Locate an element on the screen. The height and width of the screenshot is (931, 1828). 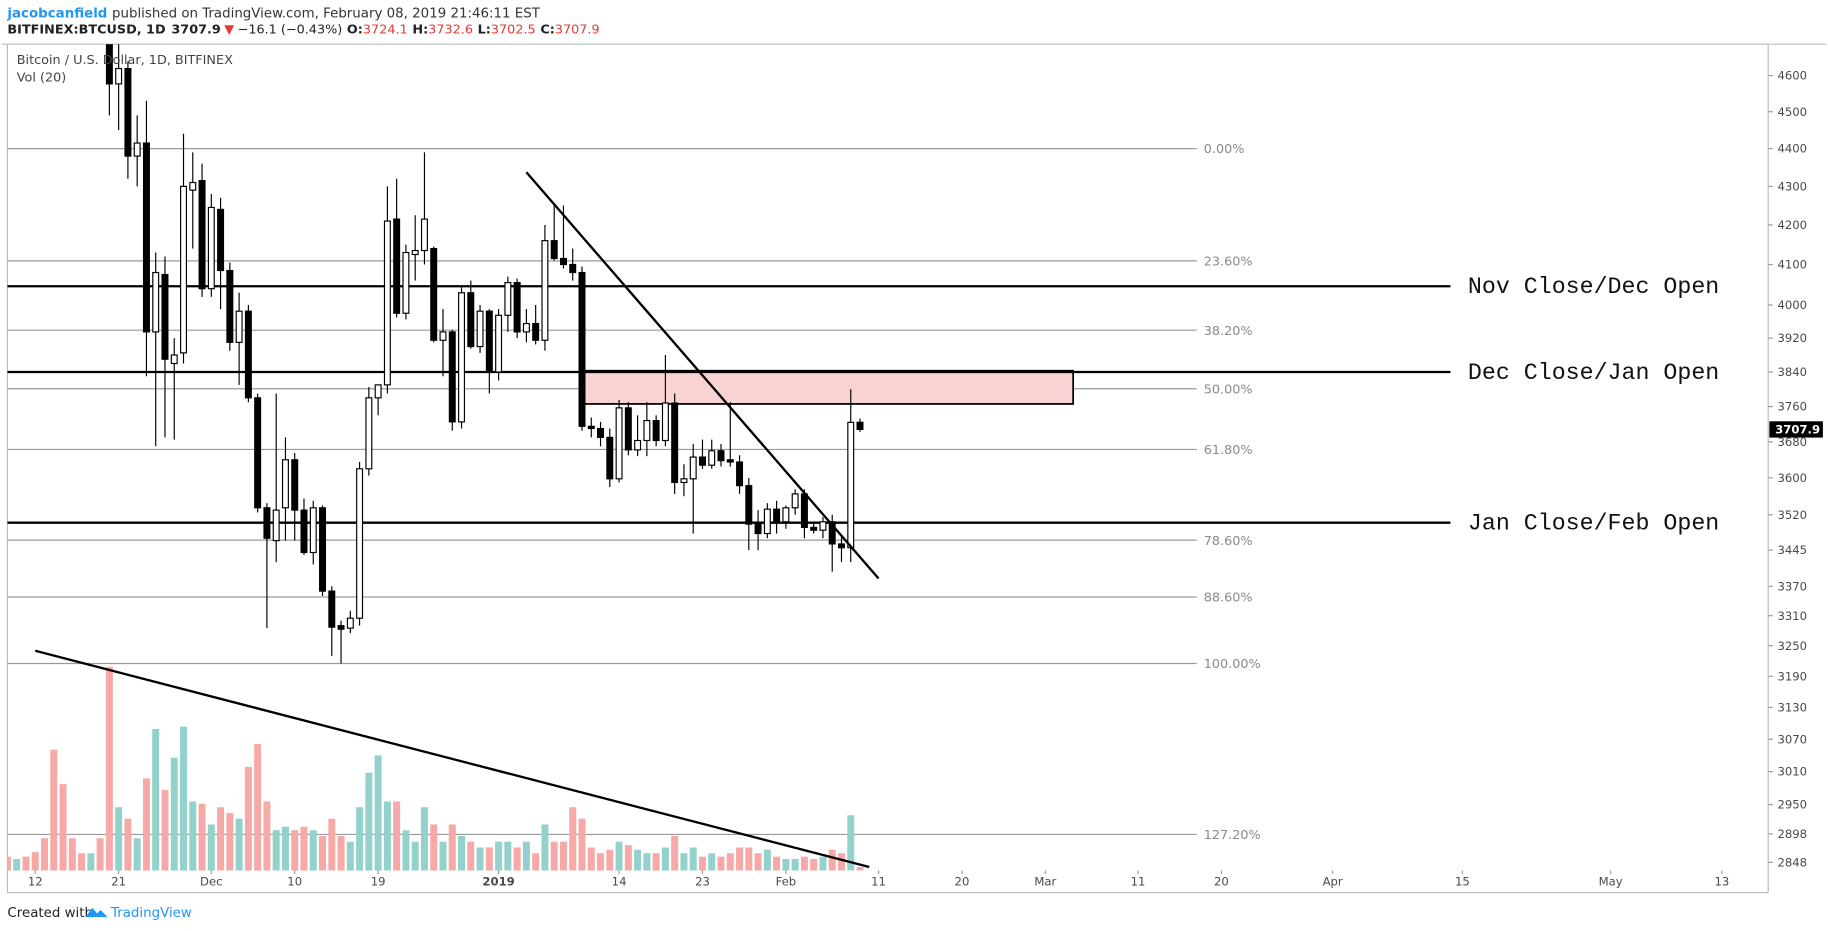
y-tick-label: 3445 is located at coordinates (1793, 550).